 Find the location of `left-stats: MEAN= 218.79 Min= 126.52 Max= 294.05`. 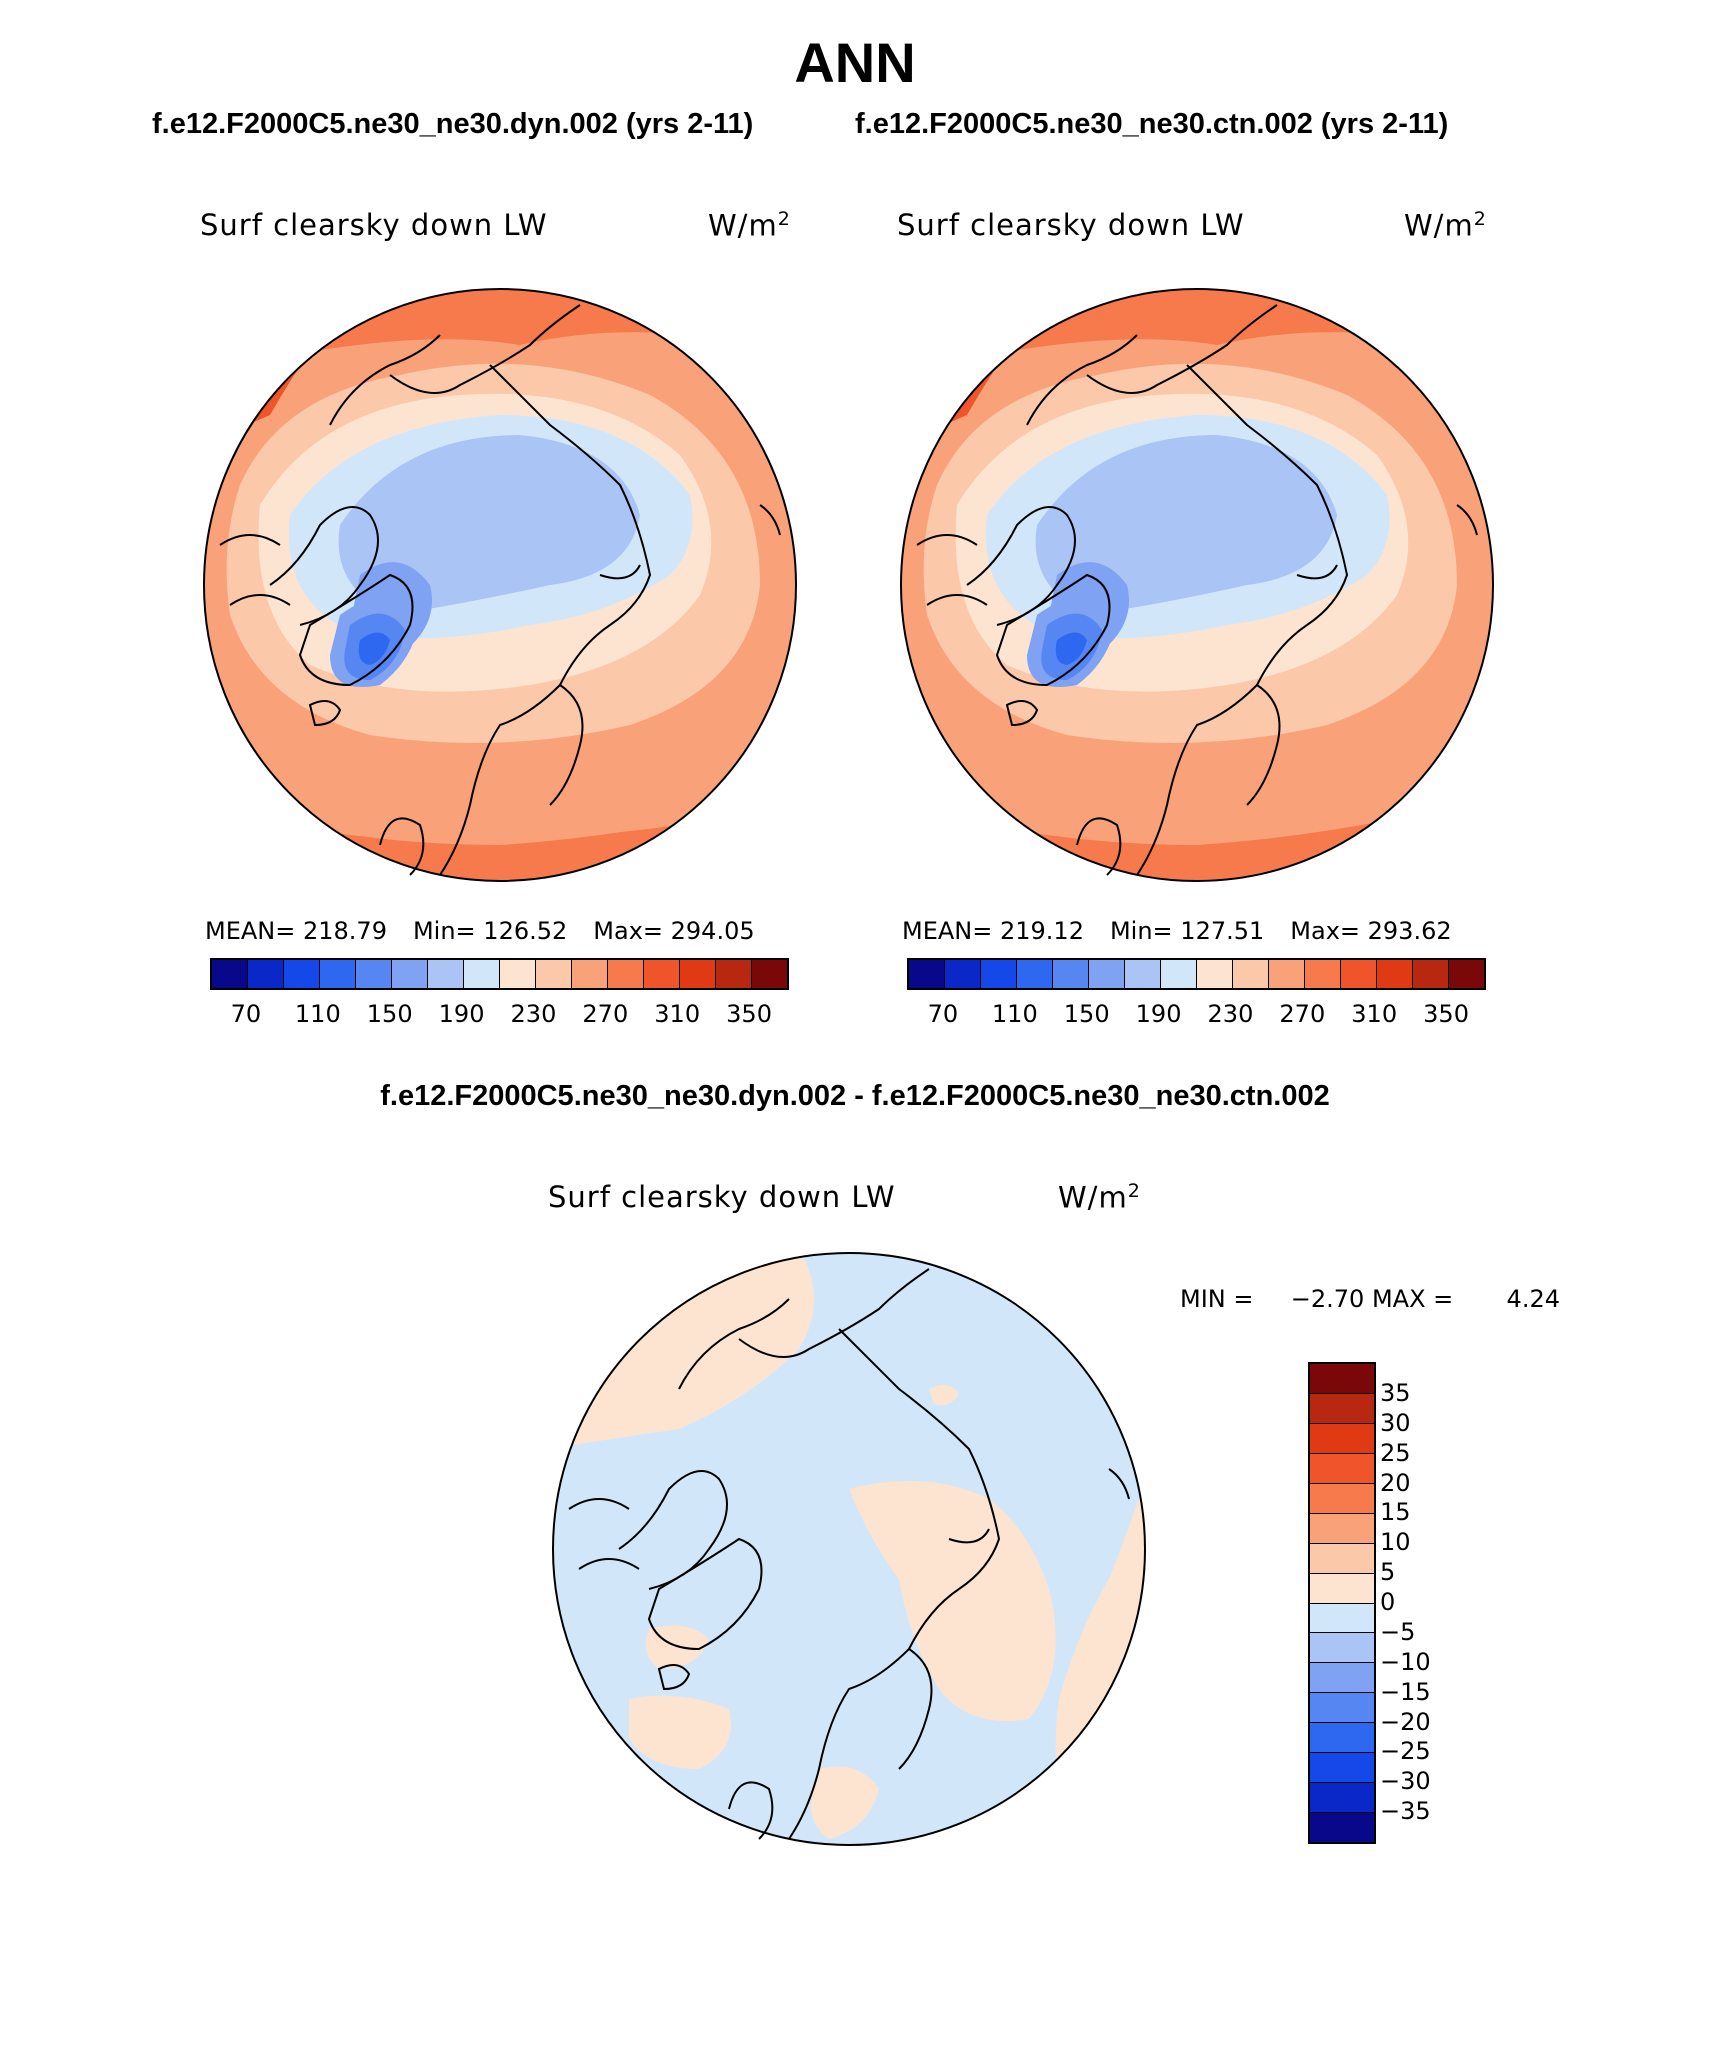

left-stats: MEAN= 218.79 Min= 126.52 Max= 294.05 is located at coordinates (480, 931).